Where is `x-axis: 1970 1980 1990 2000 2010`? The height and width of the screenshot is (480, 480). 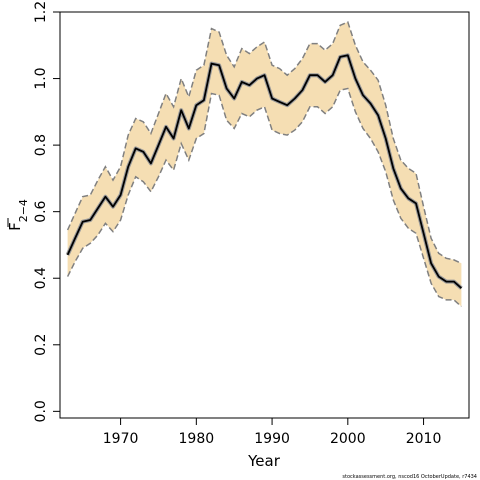 x-axis: 1970 1980 1990 2000 2010 is located at coordinates (272, 432).